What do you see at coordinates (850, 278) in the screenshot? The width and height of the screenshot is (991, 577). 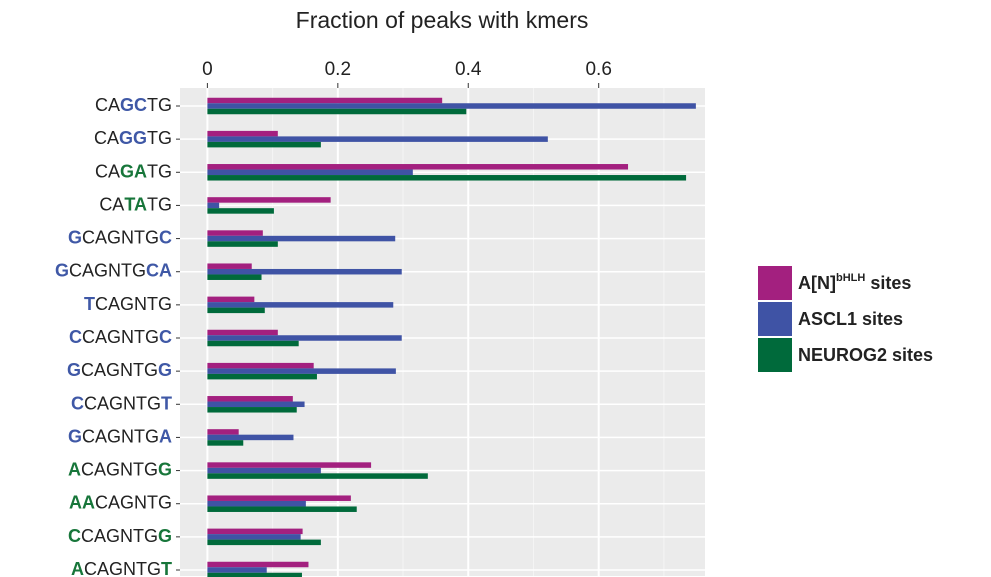 I see `legend-label-part: bHLH` at bounding box center [850, 278].